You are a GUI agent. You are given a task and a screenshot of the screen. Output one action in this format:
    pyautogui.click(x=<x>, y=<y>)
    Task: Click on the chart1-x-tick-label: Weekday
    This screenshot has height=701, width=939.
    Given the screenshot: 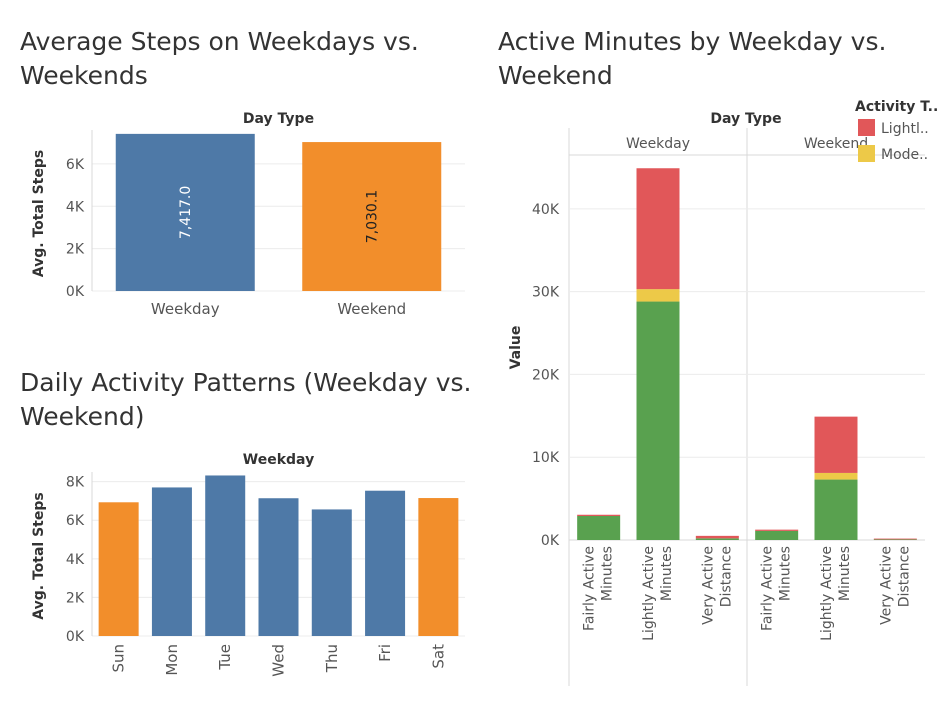 What is the action you would take?
    pyautogui.click(x=185, y=309)
    